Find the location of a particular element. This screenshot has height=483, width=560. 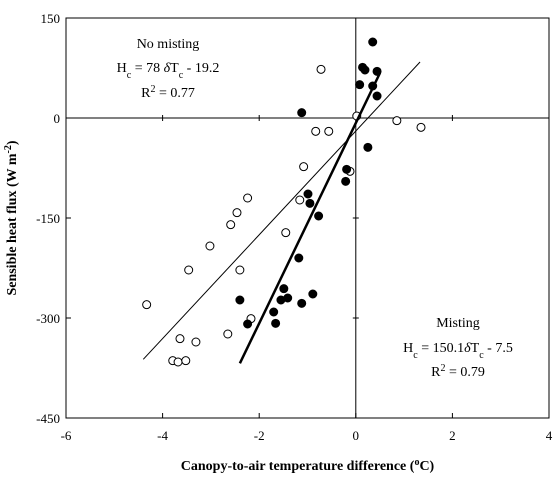

annotation: Hc = 78 δTc - 19.2 is located at coordinates (168, 71).